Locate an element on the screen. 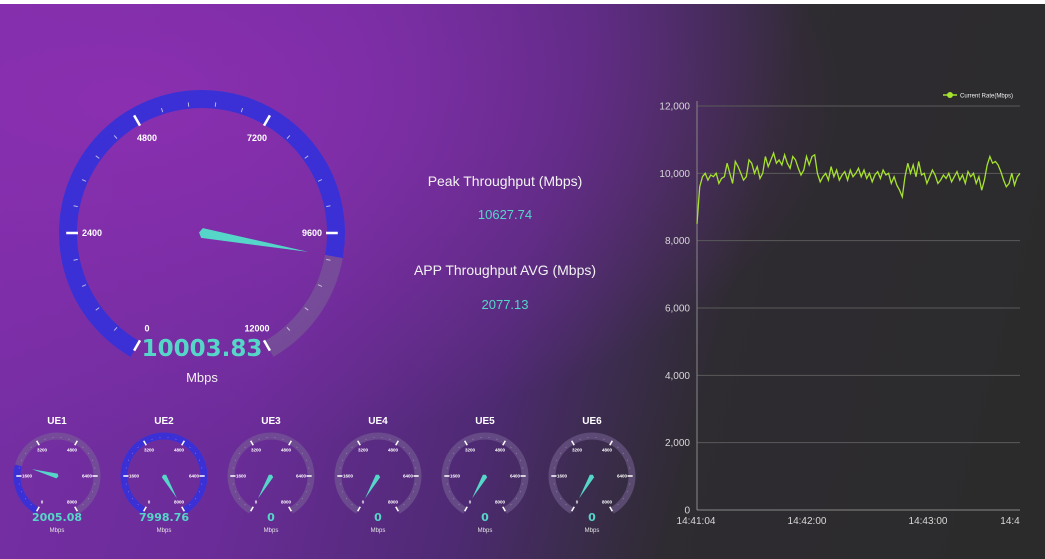 The image size is (1045, 559). ue-gauge-fill is located at coordinates (164, 473).